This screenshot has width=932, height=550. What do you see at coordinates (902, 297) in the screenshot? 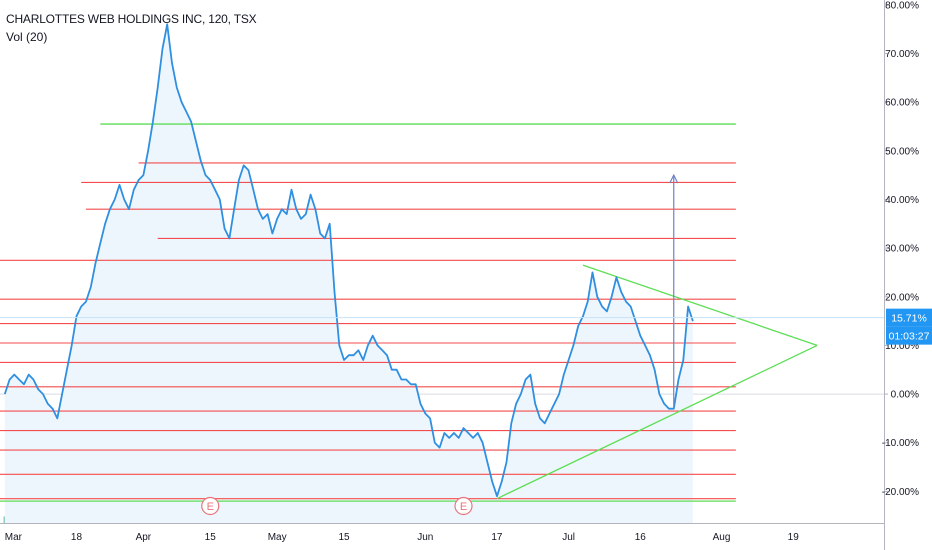
I see `y-tick-label: 20.00%` at bounding box center [902, 297].